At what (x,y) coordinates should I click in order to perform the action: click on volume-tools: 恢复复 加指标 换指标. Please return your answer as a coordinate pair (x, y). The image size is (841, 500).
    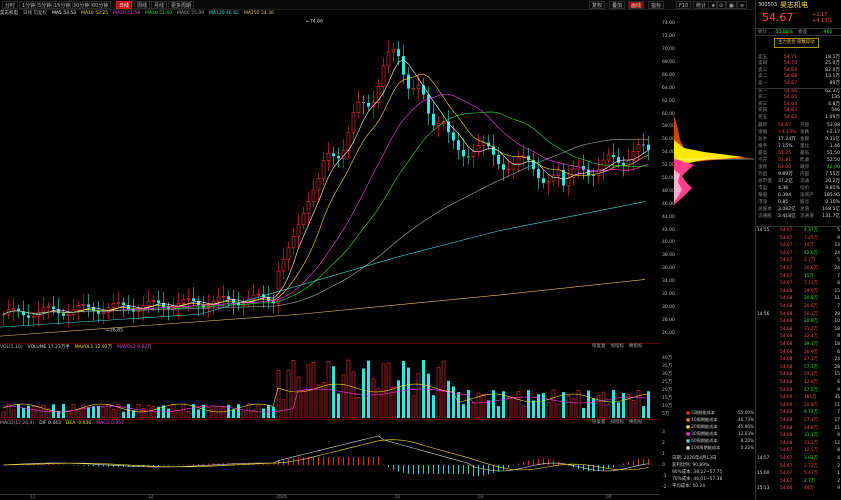
    Looking at the image, I should click on (620, 347).